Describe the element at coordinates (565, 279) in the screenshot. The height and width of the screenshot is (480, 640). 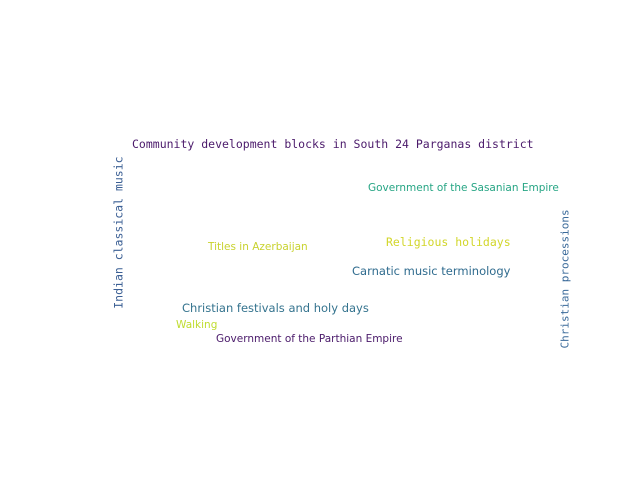
I see `word-christian-processions: Christian processions` at that location.